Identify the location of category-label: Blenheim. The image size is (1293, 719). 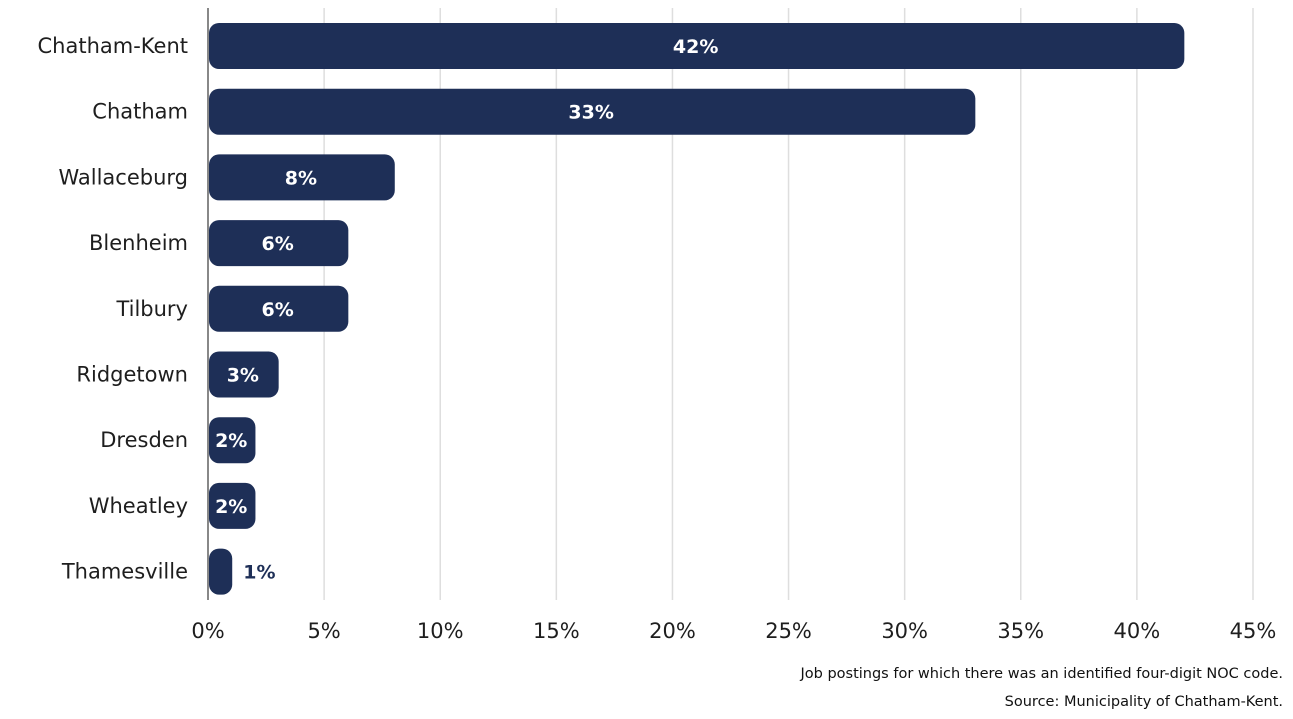
(138, 243).